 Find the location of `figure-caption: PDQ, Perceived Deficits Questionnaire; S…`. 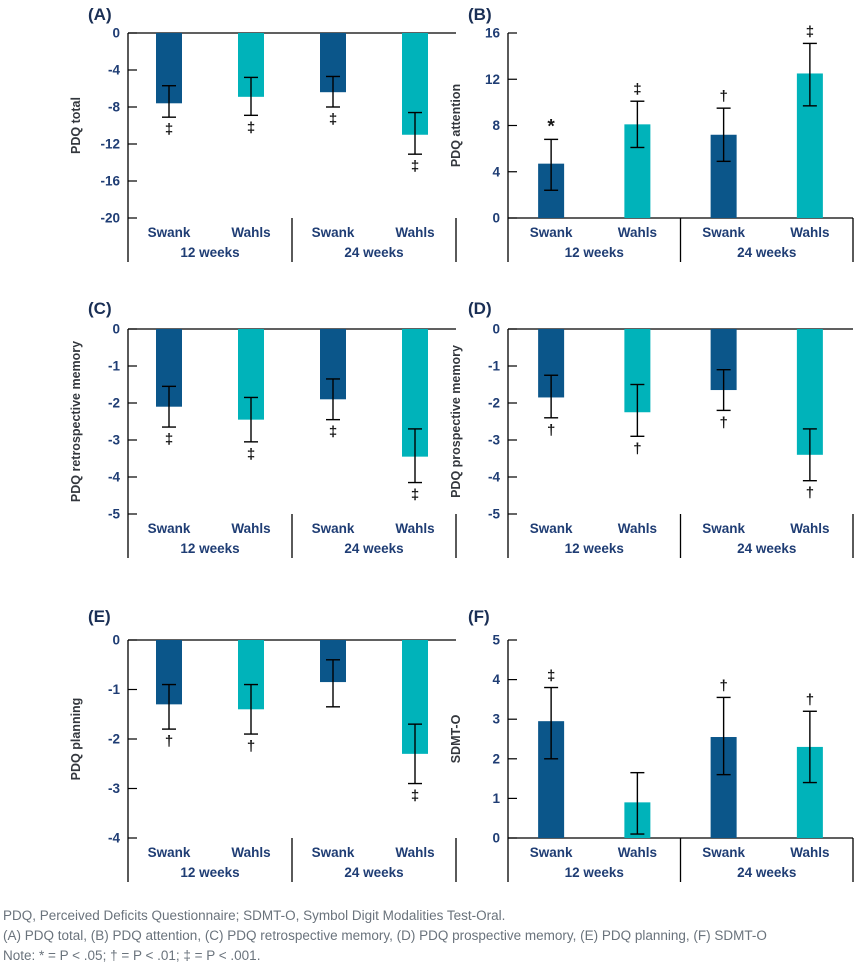

figure-caption: PDQ, Perceived Deficits Questionnaire; S… is located at coordinates (428, 936).